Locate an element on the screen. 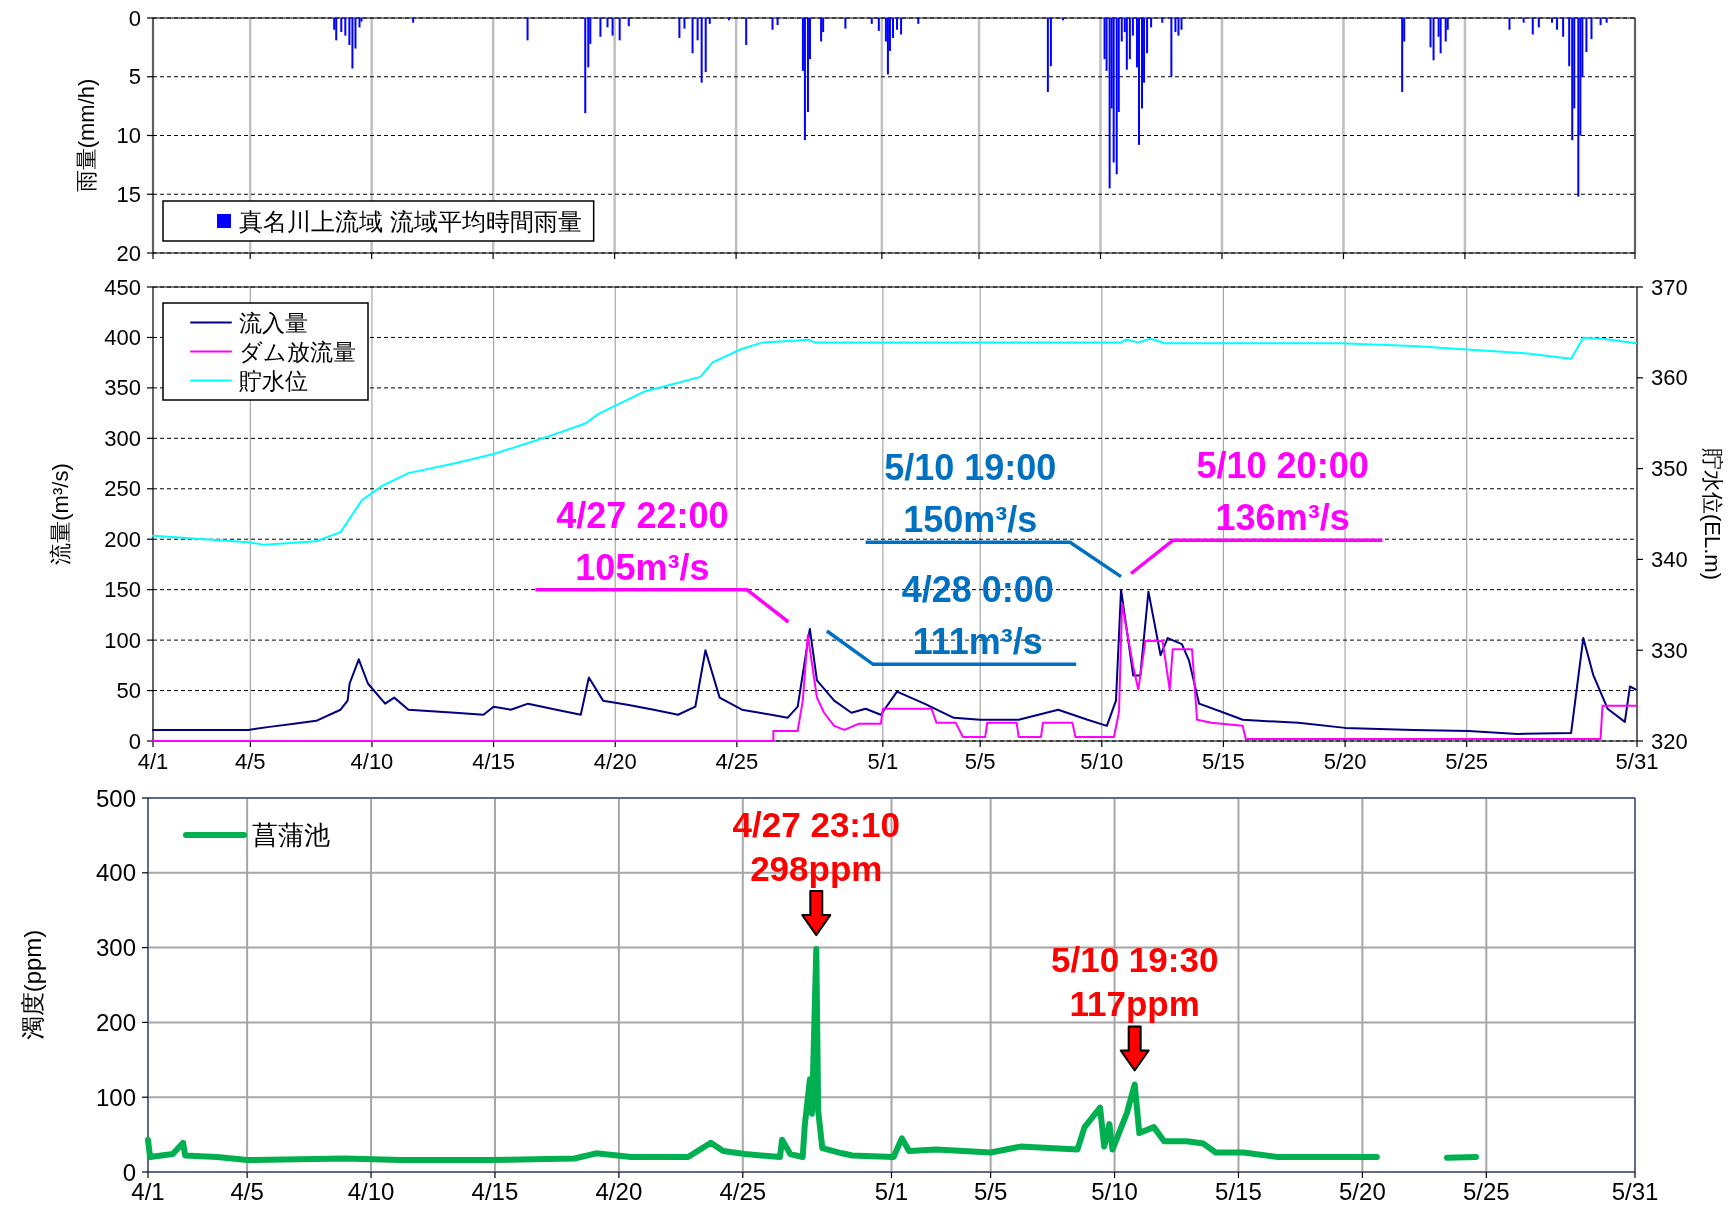 This screenshot has width=1736, height=1221. legend-label: 真名川上流域 流域平均時間雨量 is located at coordinates (410, 221).